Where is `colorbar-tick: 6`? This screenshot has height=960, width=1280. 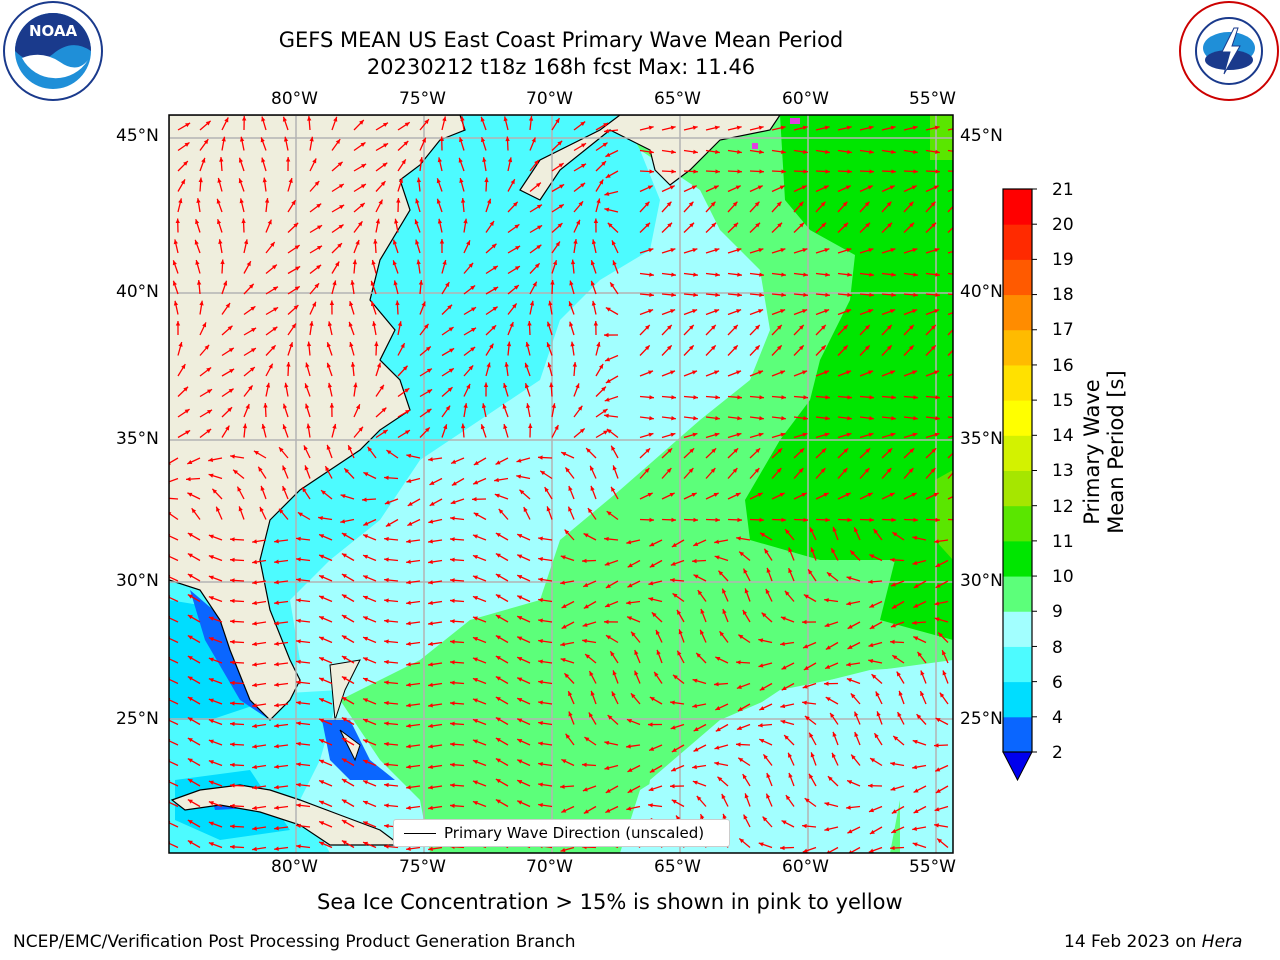
colorbar-tick: 6 is located at coordinates (1057, 683).